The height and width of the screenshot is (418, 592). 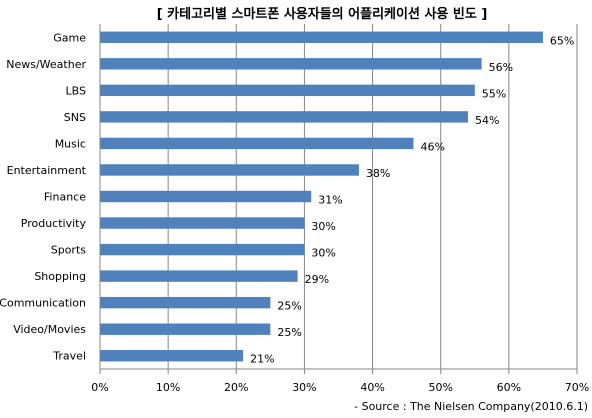 What do you see at coordinates (47, 170) in the screenshot?
I see `category-label: Entertainment` at bounding box center [47, 170].